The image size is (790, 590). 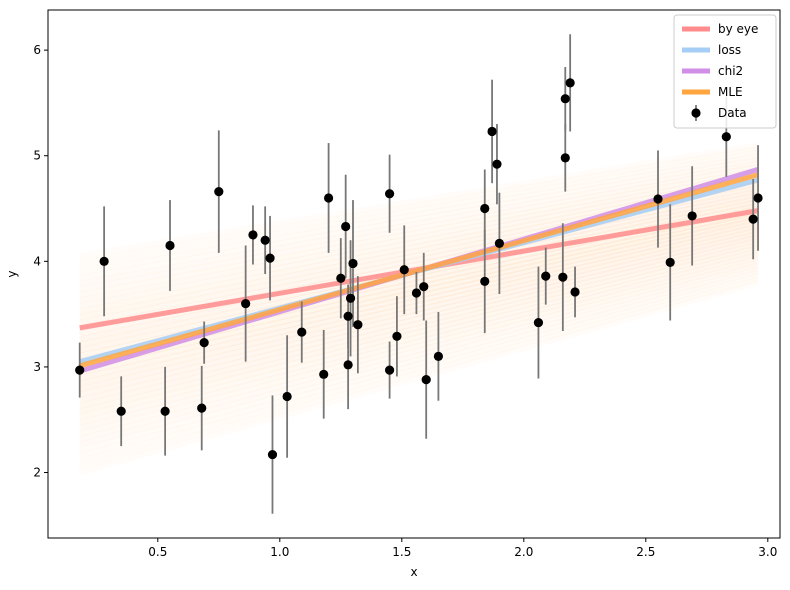 What do you see at coordinates (730, 71) in the screenshot?
I see `legend-label: chi2` at bounding box center [730, 71].